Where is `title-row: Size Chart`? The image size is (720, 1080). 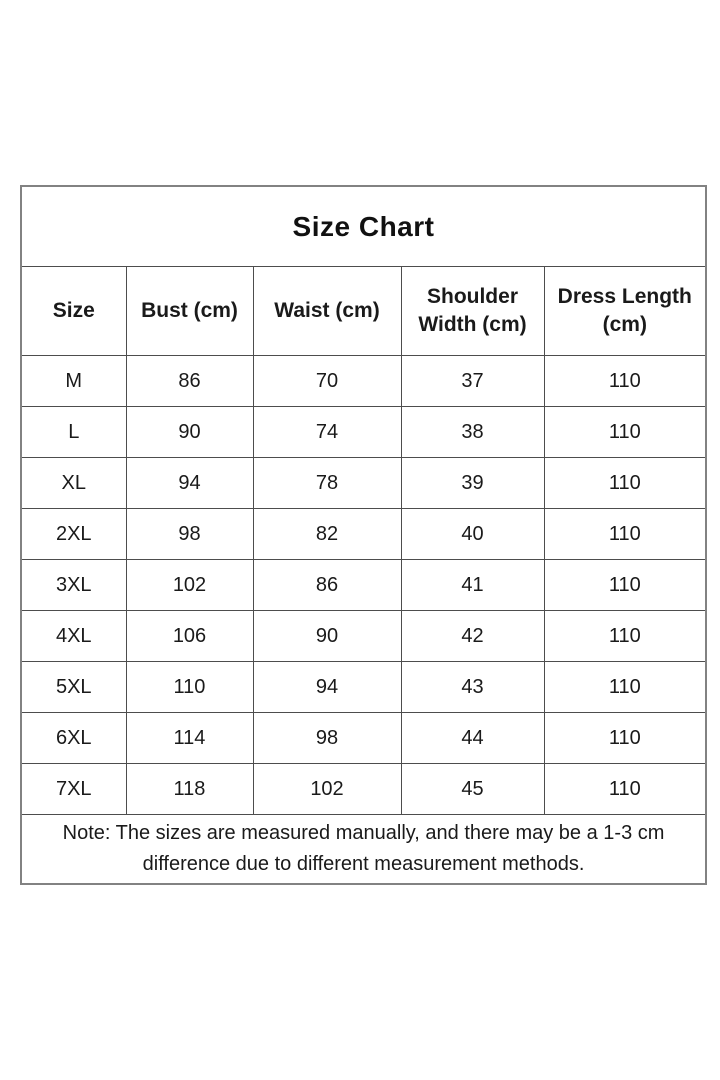 title-row: Size Chart is located at coordinates (363, 226).